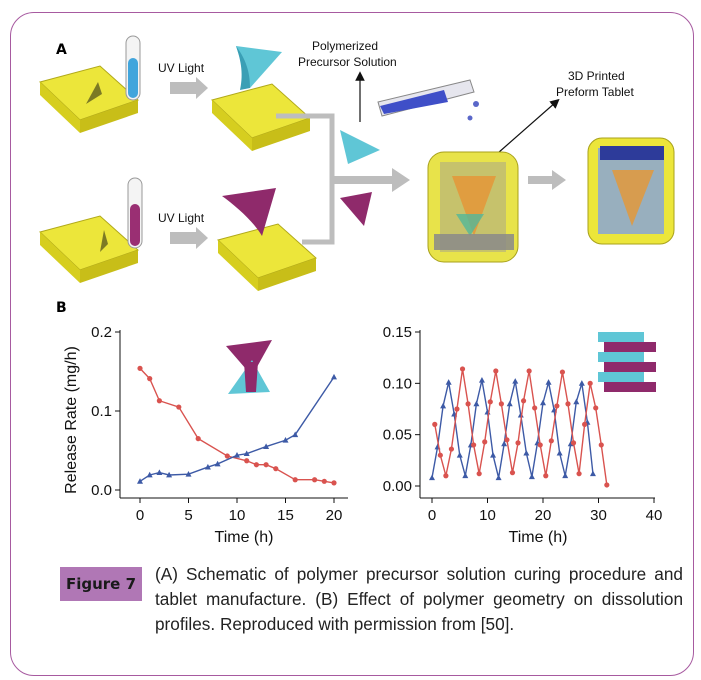 The image size is (701, 680). What do you see at coordinates (631, 191) in the screenshot?
I see `final-tablet` at bounding box center [631, 191].